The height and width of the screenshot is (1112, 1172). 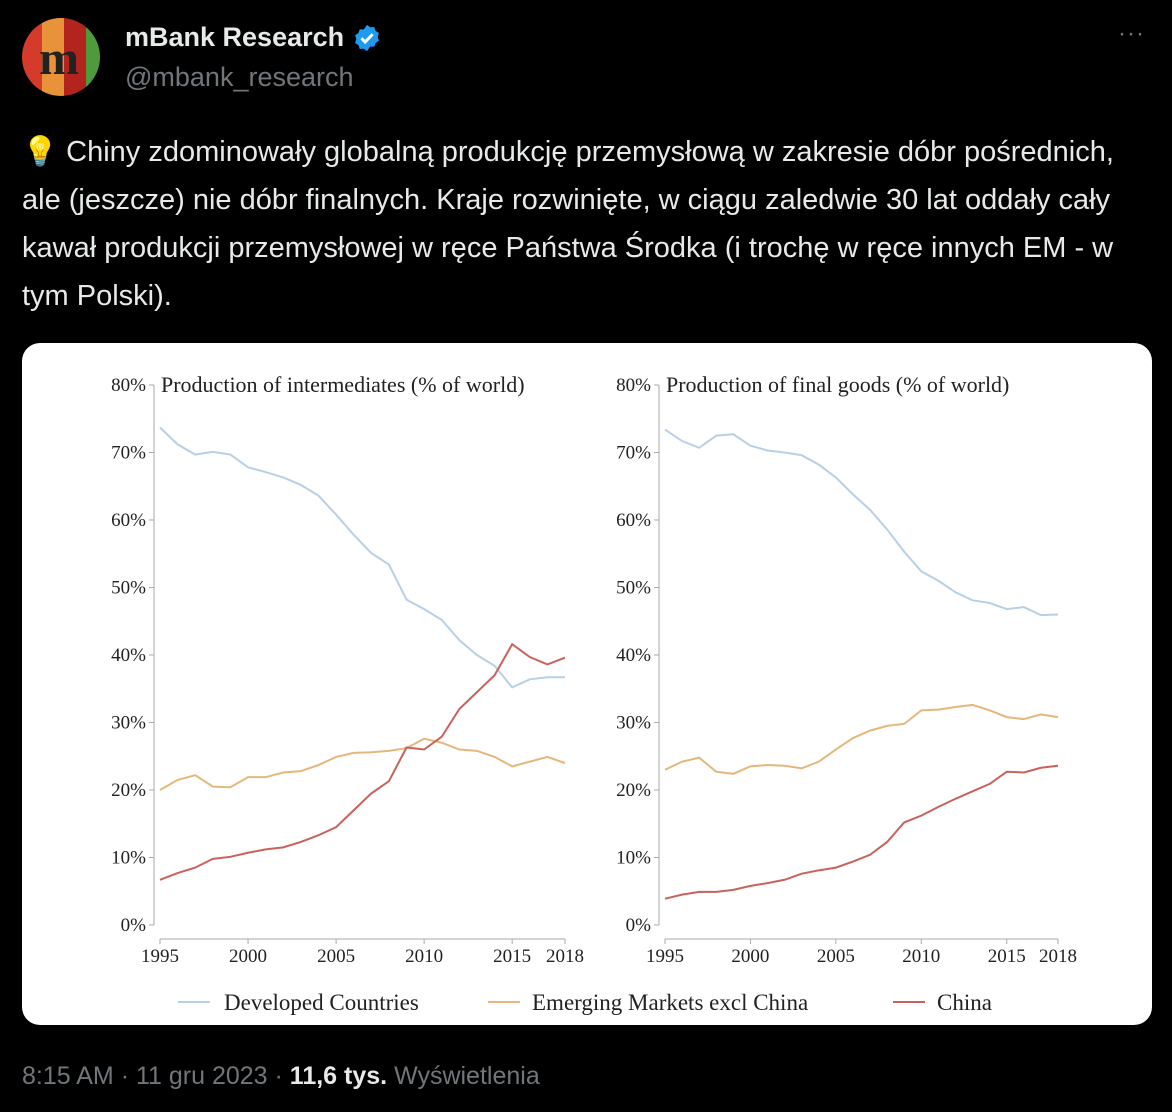 I want to click on legend-label: Emerging Markets excl China, so click(x=670, y=1002).